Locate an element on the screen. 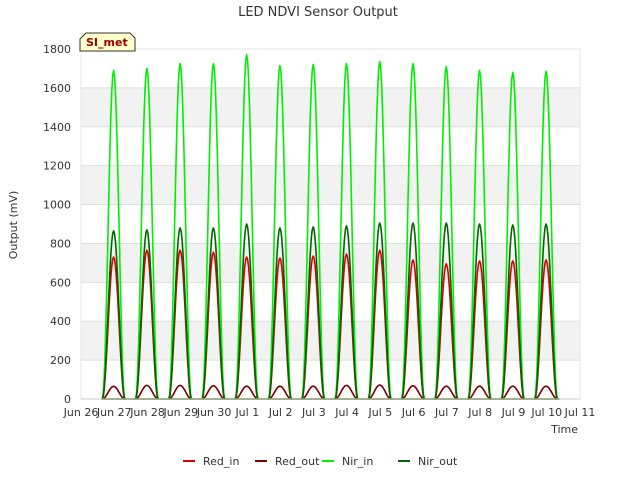 This screenshot has height=480, width=640. legend-item-red-out: Red_out is located at coordinates (287, 461).